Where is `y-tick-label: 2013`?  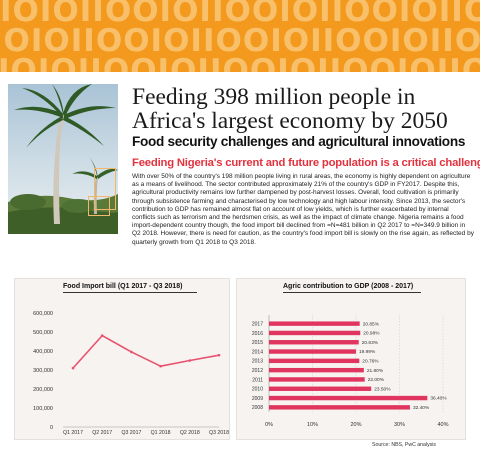
y-tick-label: 2013 is located at coordinates (257, 362).